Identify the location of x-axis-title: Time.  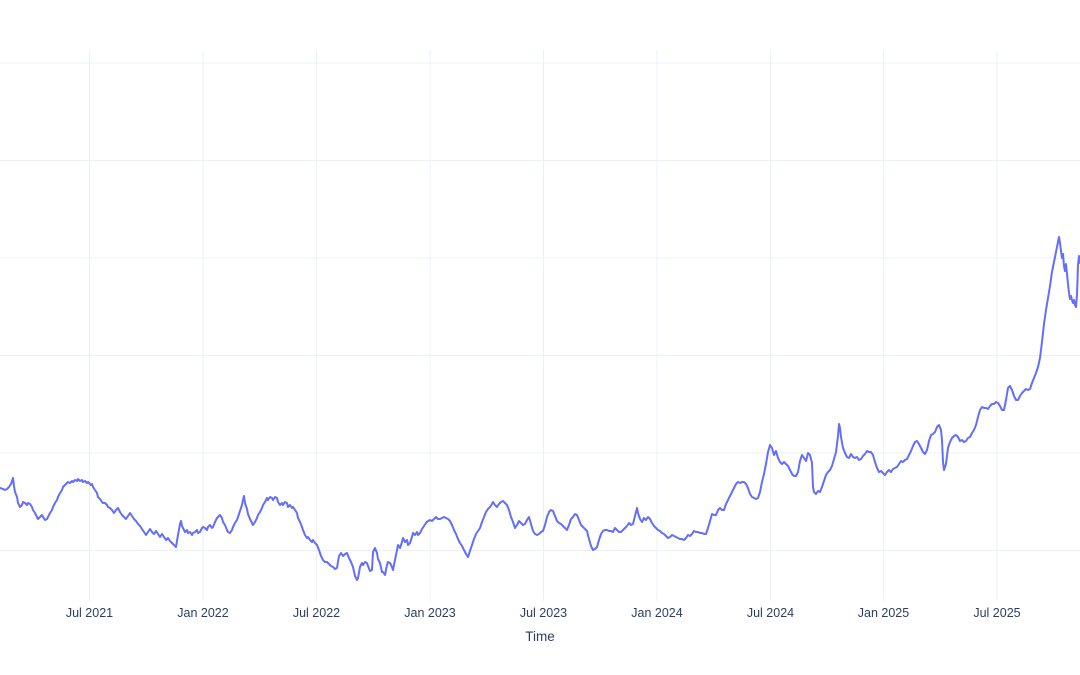
(540, 636).